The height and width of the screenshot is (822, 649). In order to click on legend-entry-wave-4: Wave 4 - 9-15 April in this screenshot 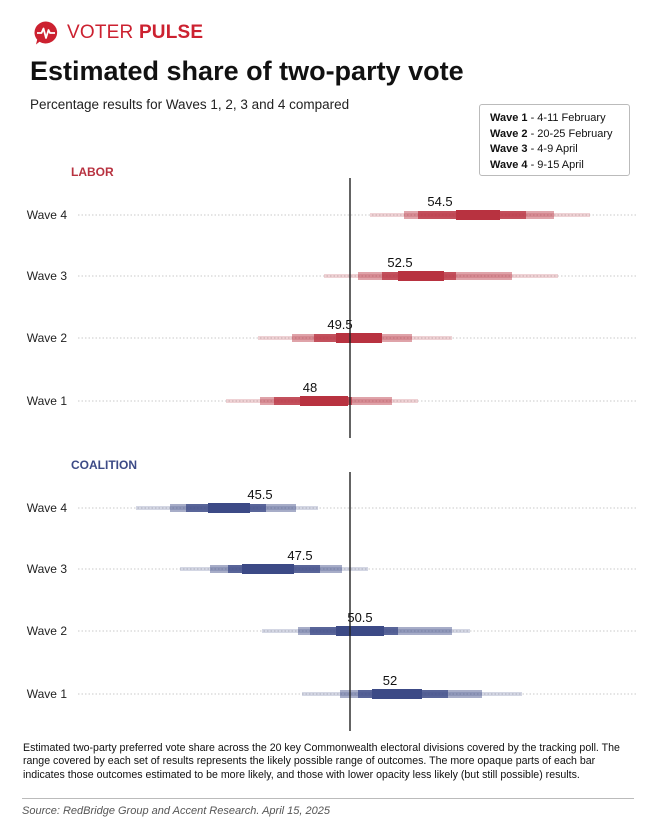, I will do `click(559, 166)`.